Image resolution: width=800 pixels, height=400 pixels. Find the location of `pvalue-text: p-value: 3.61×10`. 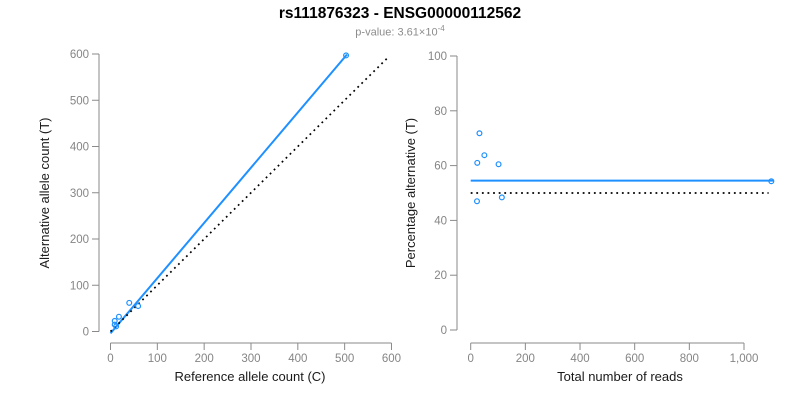

pvalue-text: p-value: 3.61×10 is located at coordinates (396, 32).